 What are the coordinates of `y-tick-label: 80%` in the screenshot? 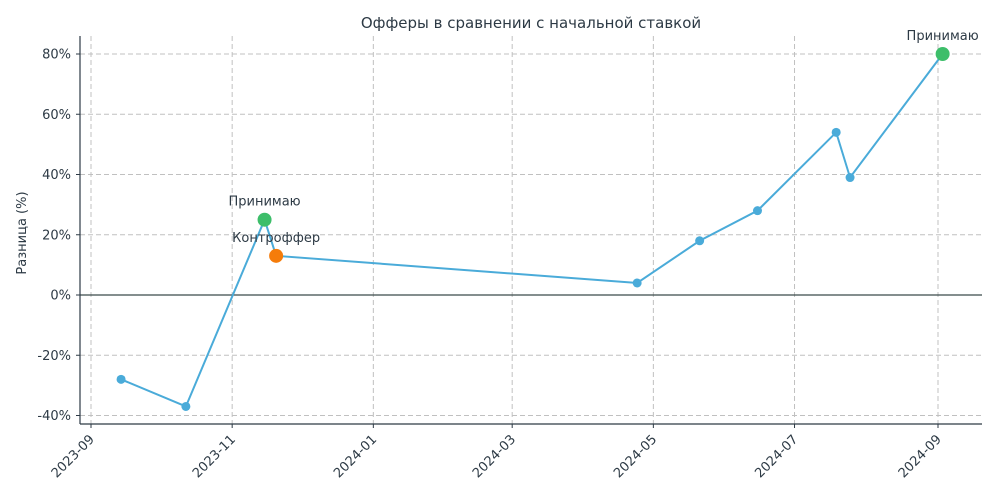 It's located at (56, 55).